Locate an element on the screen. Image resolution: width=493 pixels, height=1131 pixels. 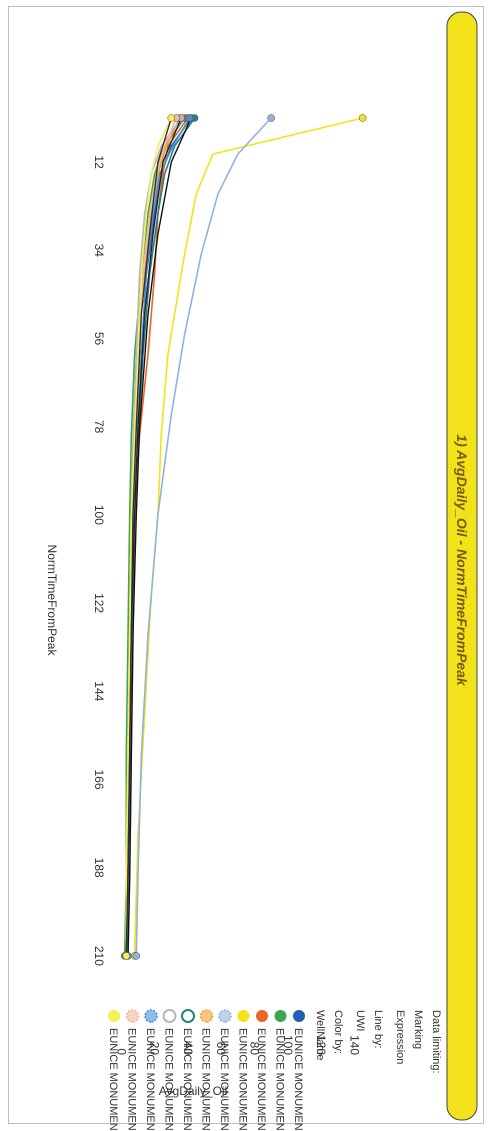
title-banner is located at coordinates (462, 566).